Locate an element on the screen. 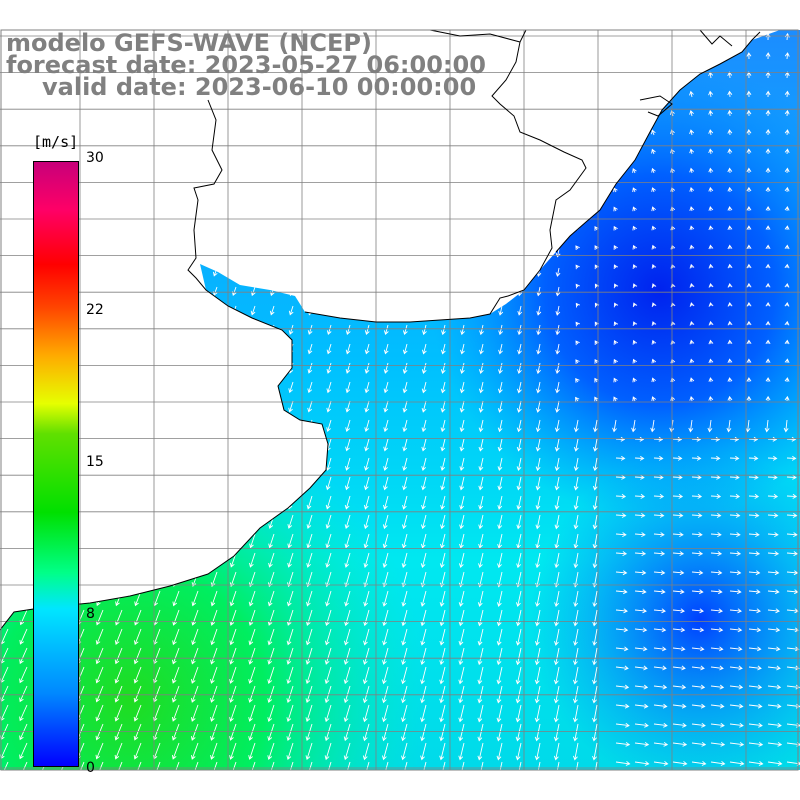 Image resolution: width=800 pixels, height=800 pixels. title-forecast-date: forecast date: 2023-05-27 06:00:00 is located at coordinates (246, 65).